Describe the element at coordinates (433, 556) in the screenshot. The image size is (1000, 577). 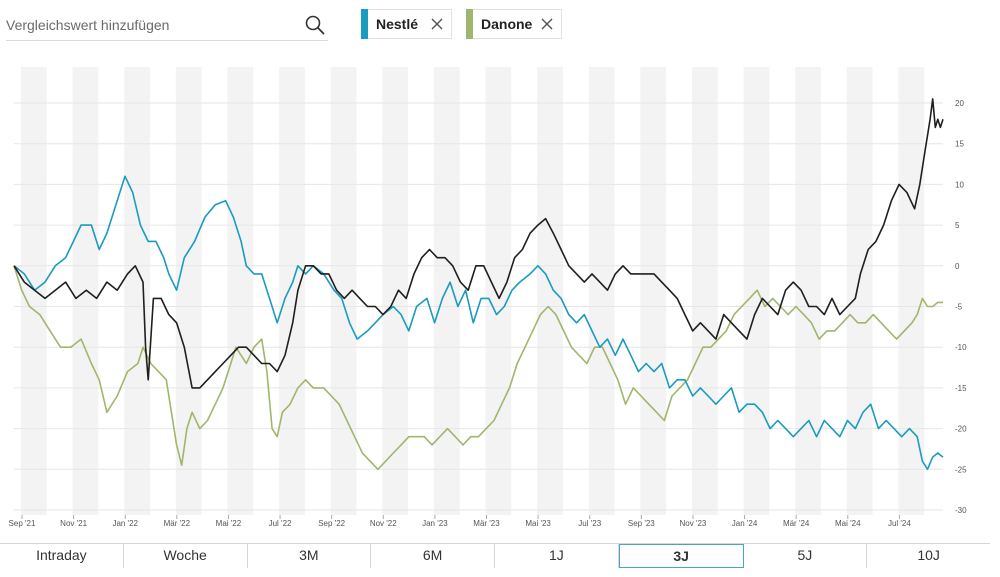
I see `tab-6m: 6M` at that location.